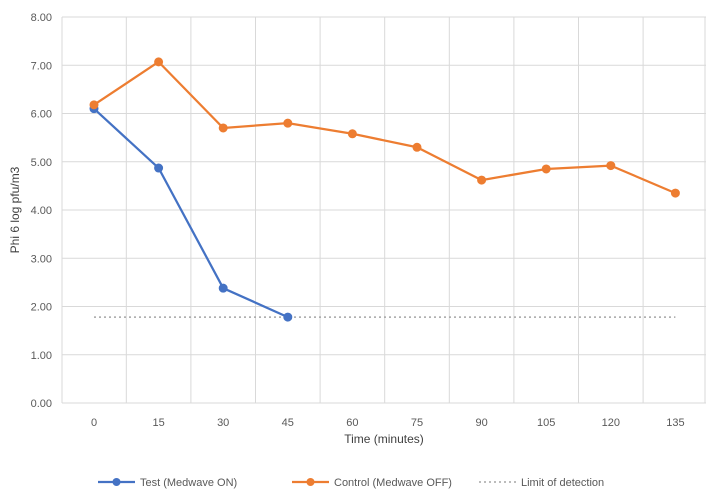 This screenshot has width=706, height=496. I want to click on y-tick-label: 1.00, so click(41, 356).